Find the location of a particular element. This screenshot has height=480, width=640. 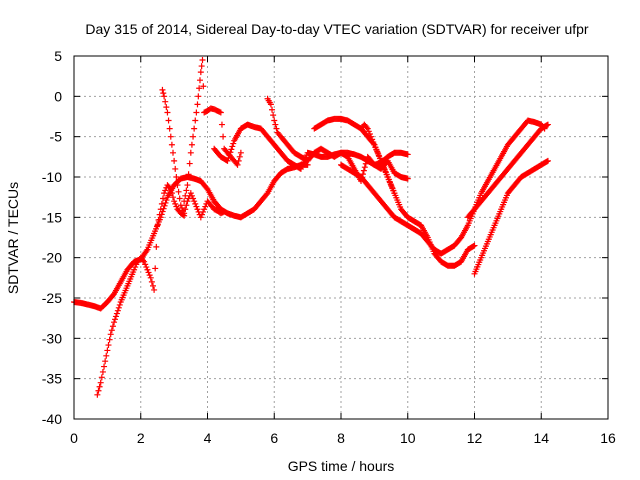

x-axis-label: GPS time / hours is located at coordinates (341, 466).